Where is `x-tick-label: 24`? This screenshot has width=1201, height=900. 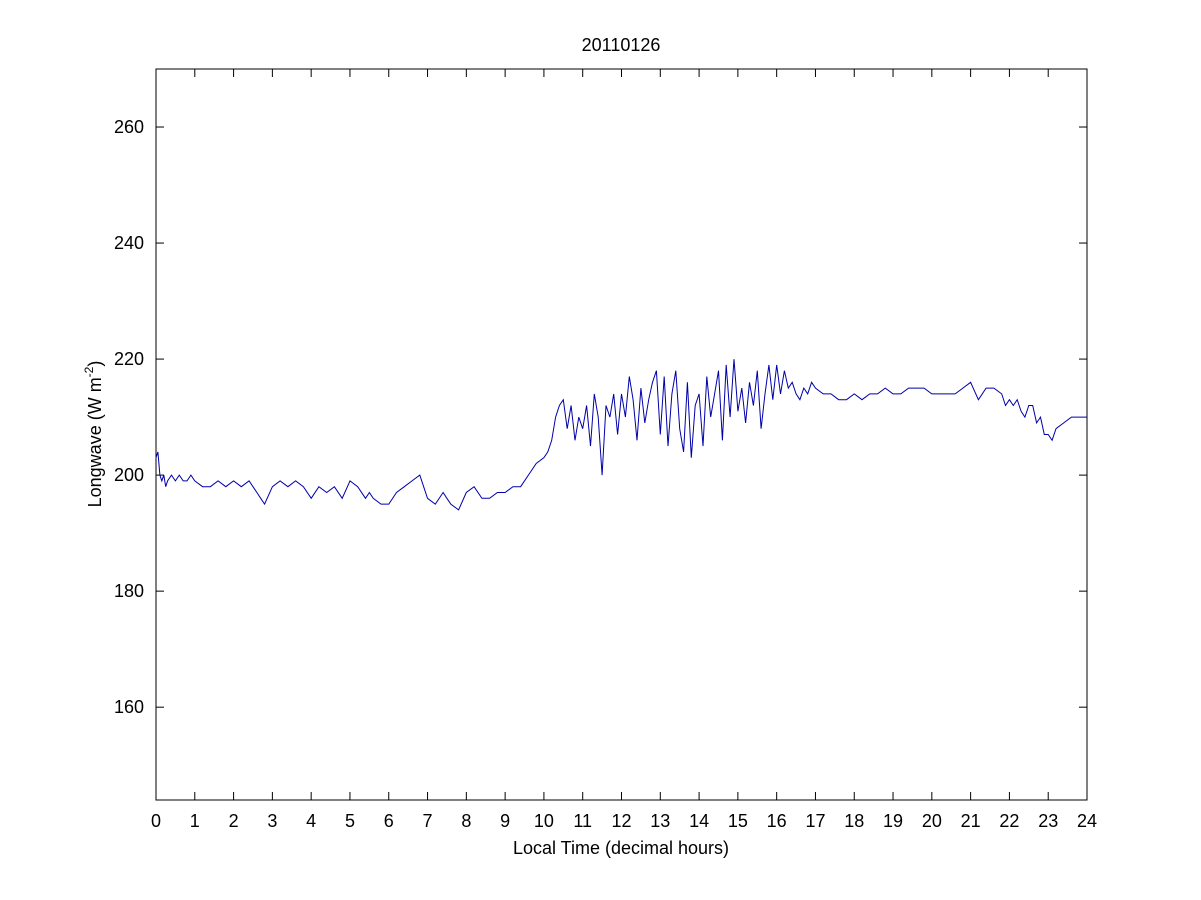 x-tick-label: 24 is located at coordinates (1087, 821).